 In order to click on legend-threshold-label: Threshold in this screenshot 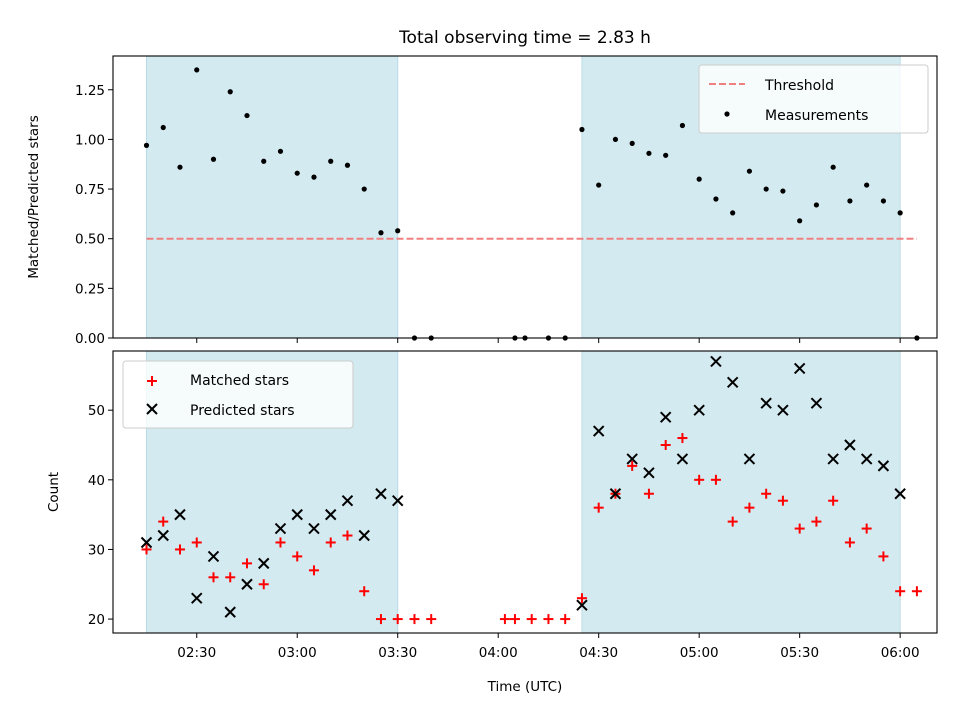, I will do `click(799, 86)`.